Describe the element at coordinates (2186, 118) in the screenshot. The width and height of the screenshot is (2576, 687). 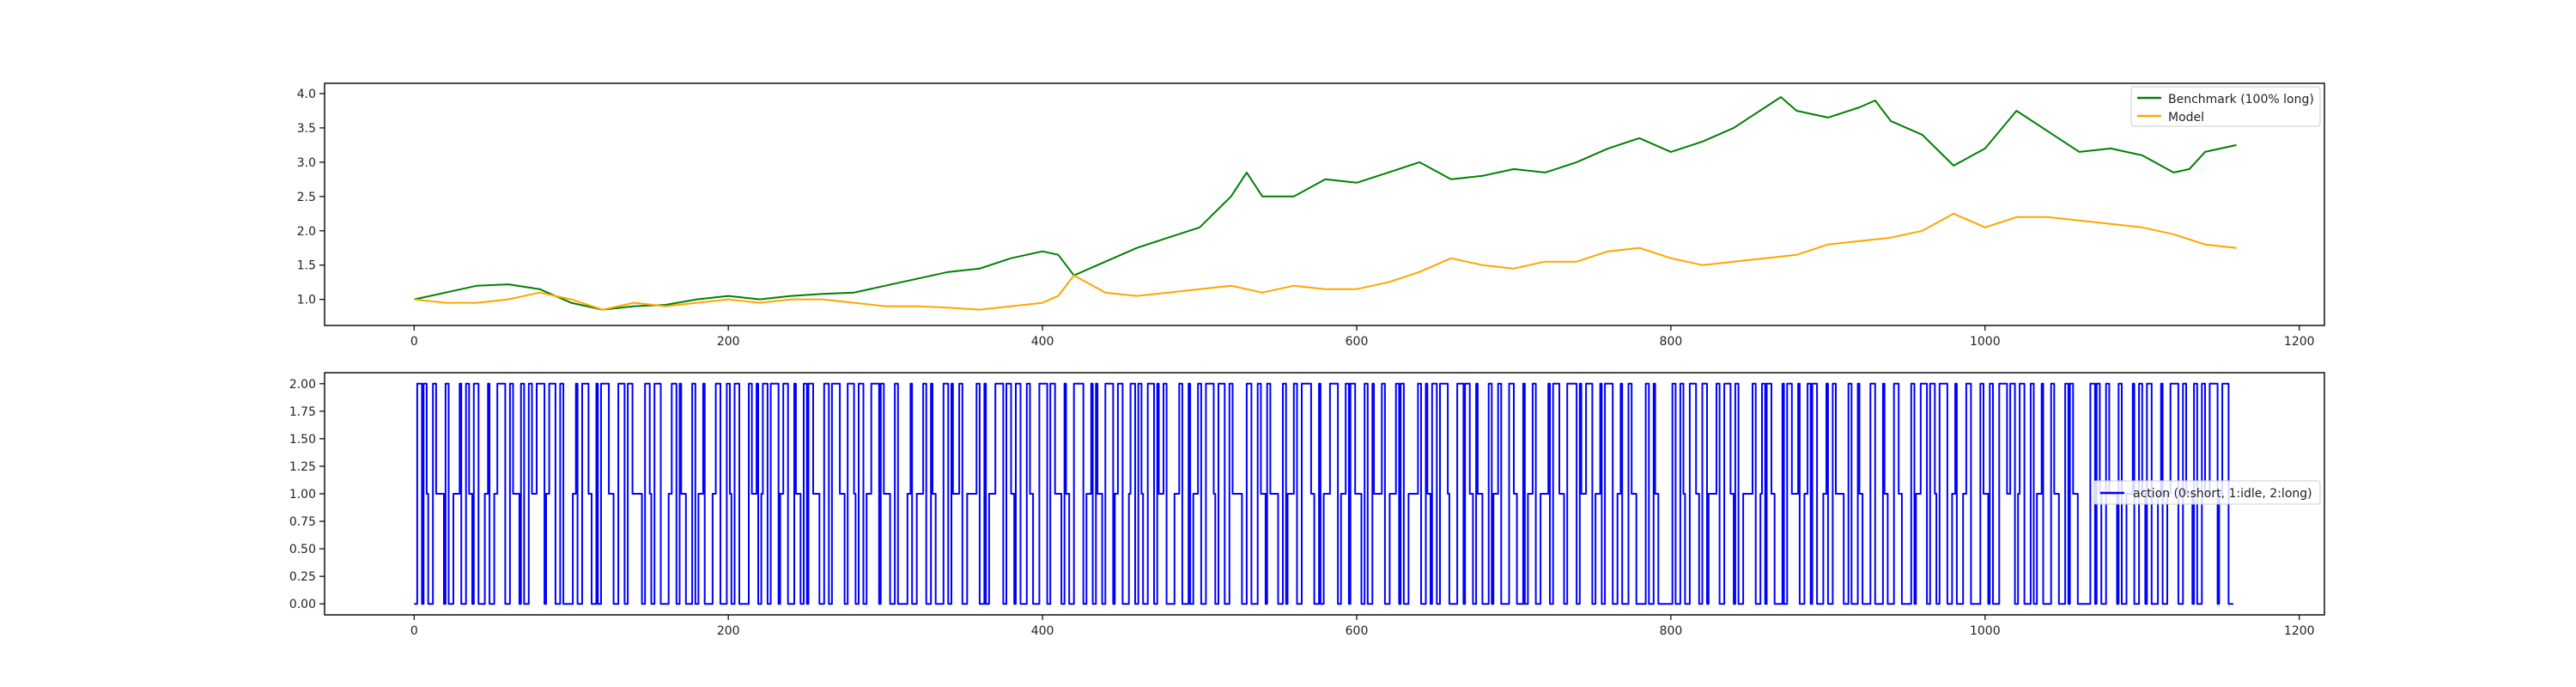
I see `legend-label-model: Model` at that location.